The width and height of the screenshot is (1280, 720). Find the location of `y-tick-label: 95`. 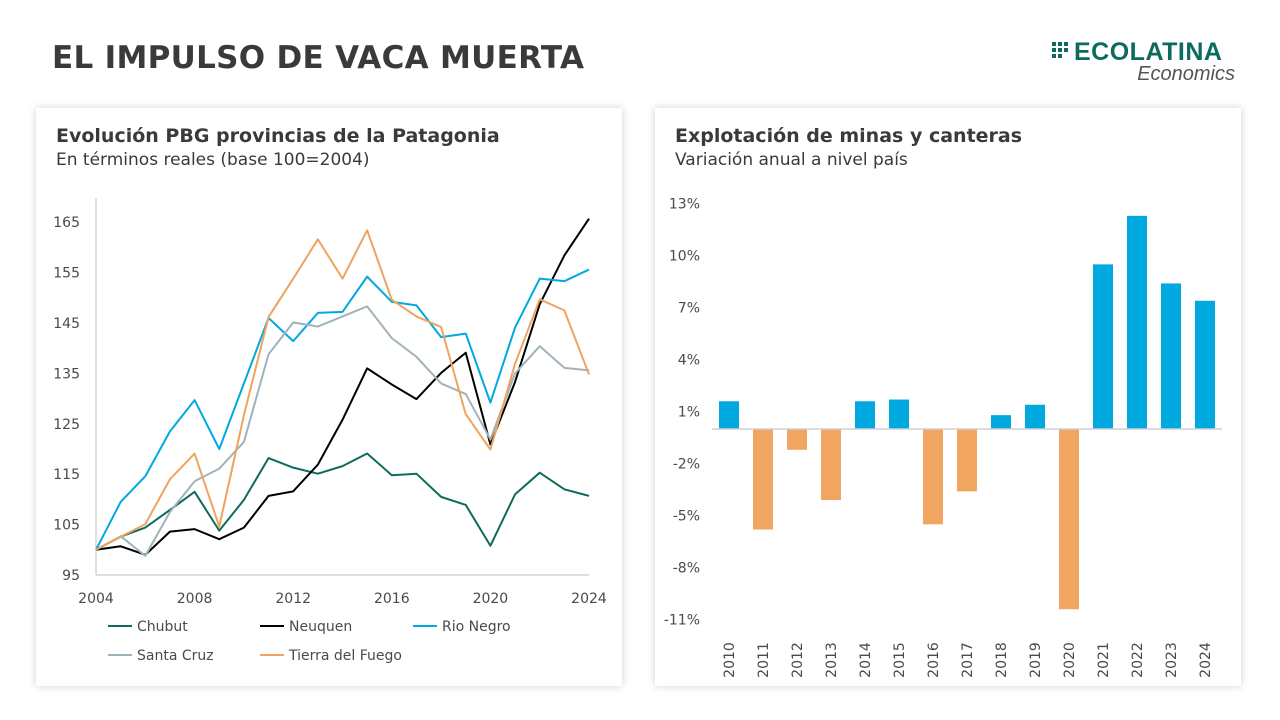

y-tick-label: 95 is located at coordinates (71, 576).